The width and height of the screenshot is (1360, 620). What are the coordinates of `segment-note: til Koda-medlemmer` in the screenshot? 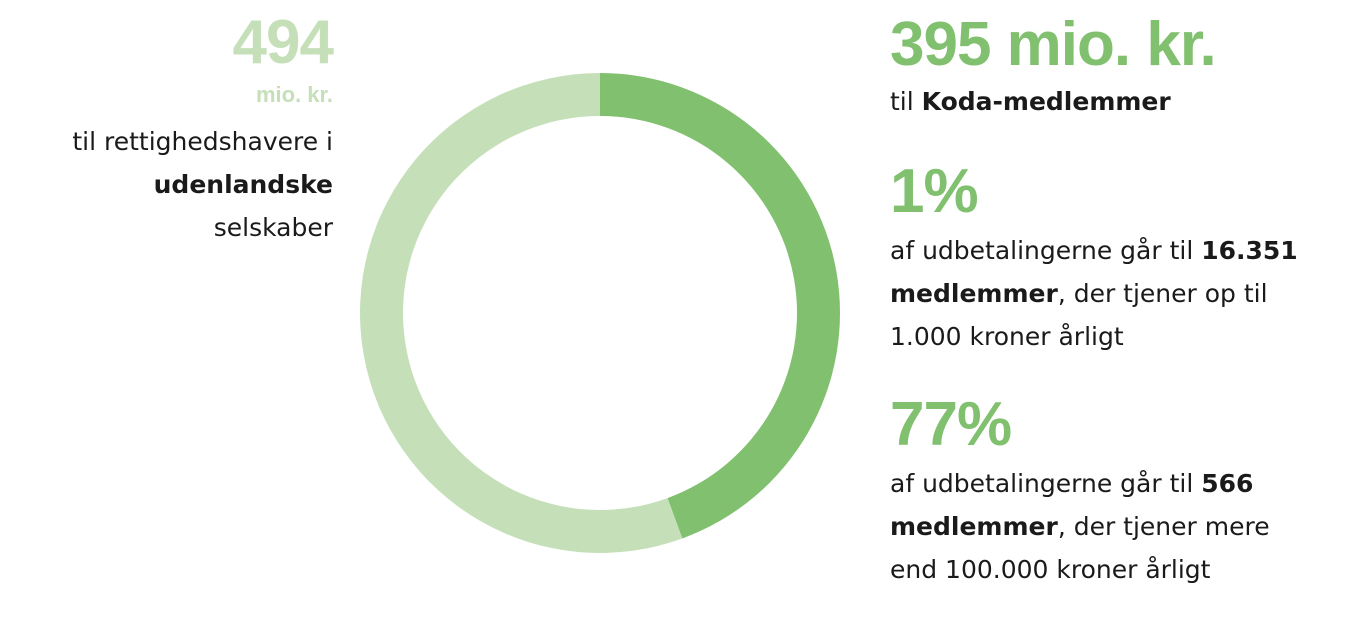 It's located at (1094, 101).